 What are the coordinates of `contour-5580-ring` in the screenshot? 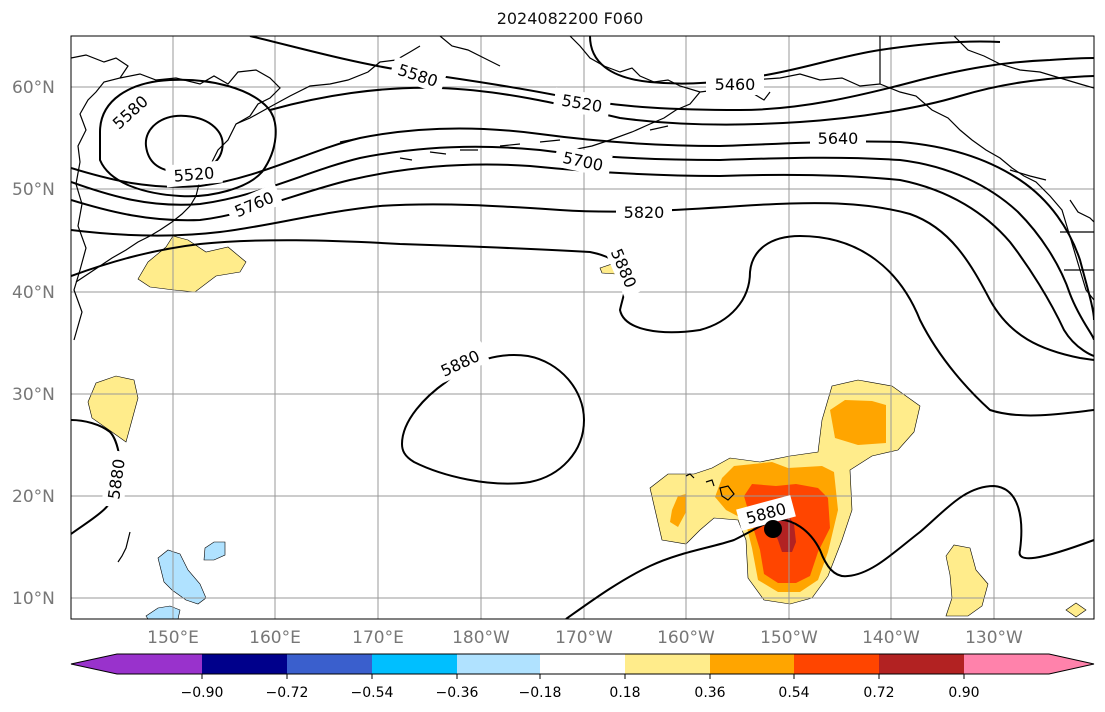 It's located at (188, 138).